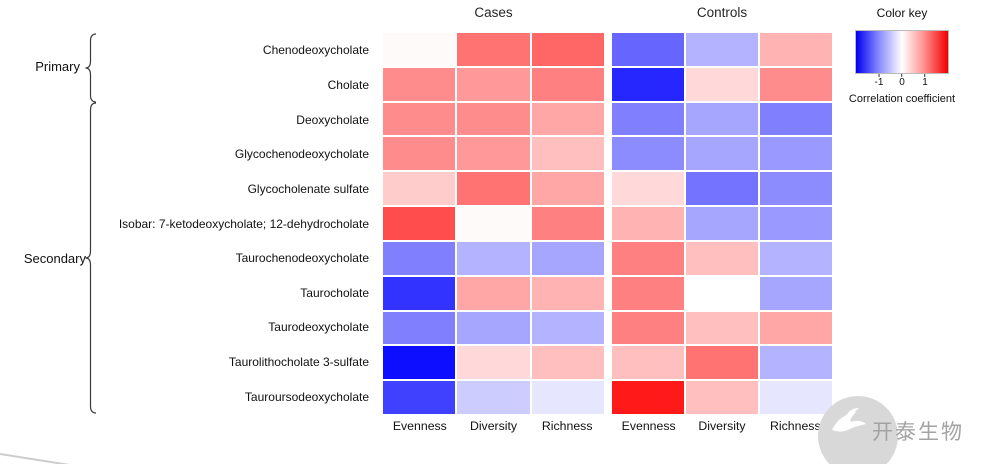 The image size is (989, 464). I want to click on watermark-corner-line, so click(44, 458).